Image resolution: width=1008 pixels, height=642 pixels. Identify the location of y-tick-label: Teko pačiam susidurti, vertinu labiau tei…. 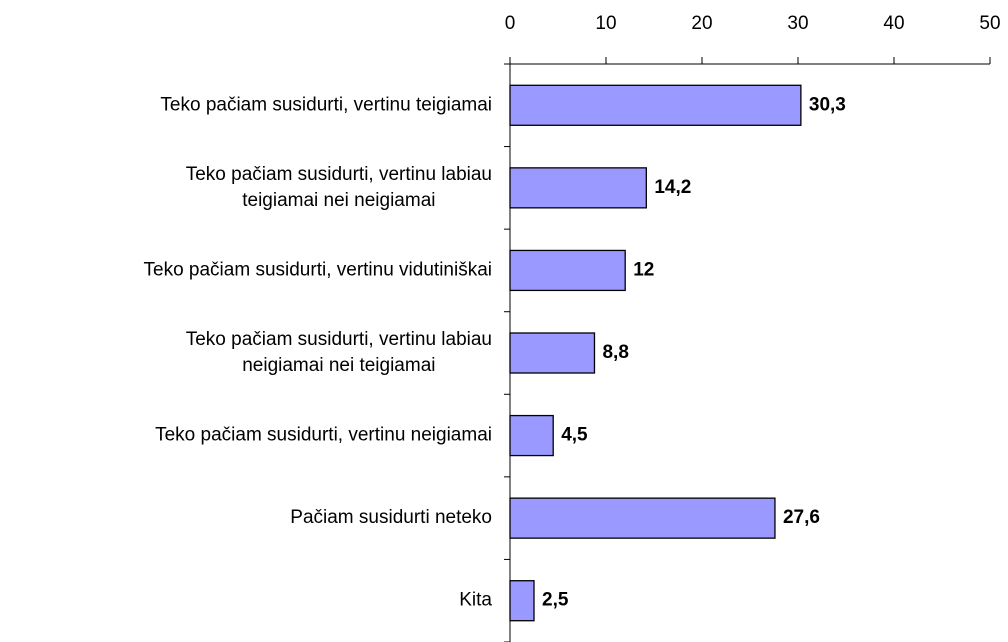
(339, 187).